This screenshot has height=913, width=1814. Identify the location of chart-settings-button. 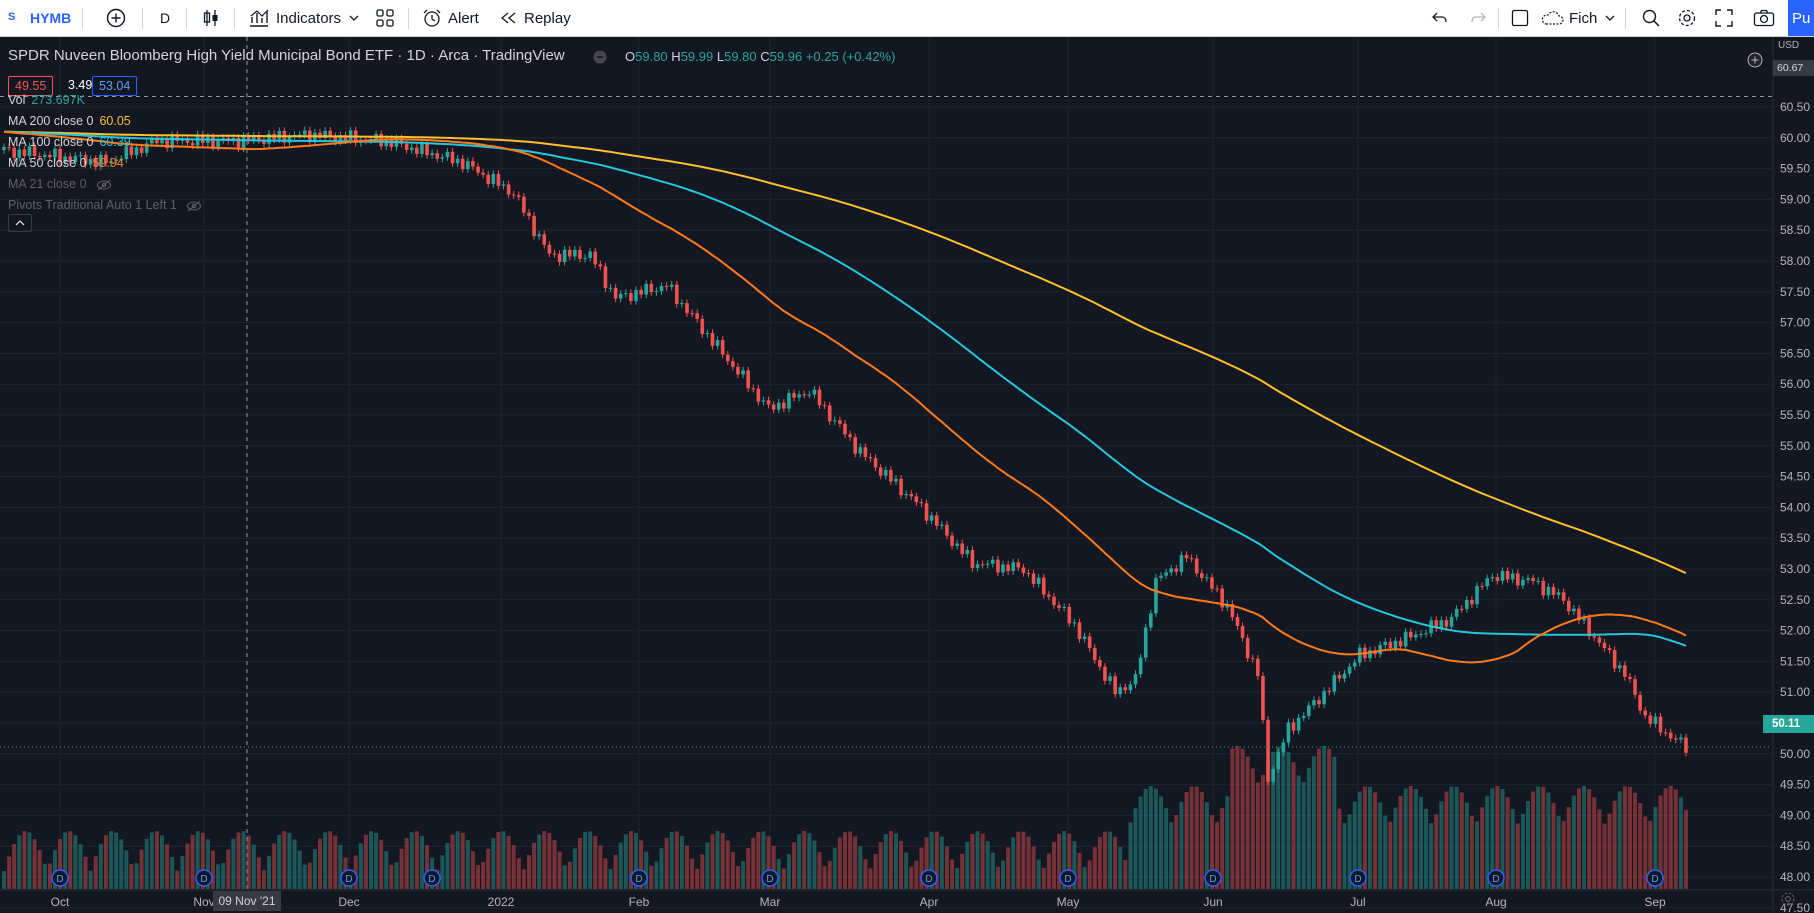
(1790, 901).